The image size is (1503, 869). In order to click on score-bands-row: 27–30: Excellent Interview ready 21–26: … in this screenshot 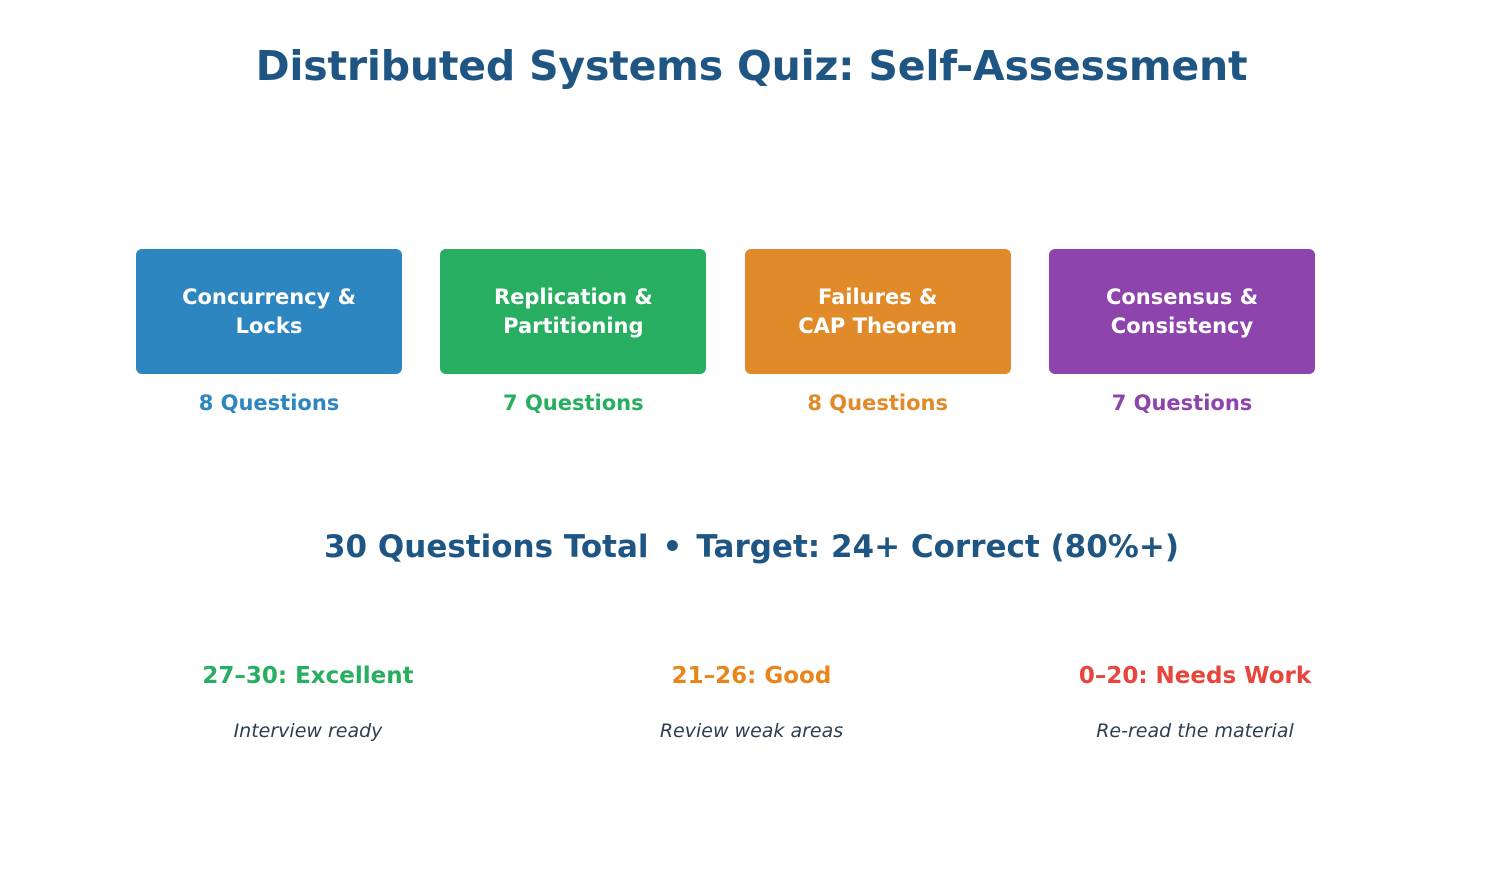, I will do `click(751, 702)`.